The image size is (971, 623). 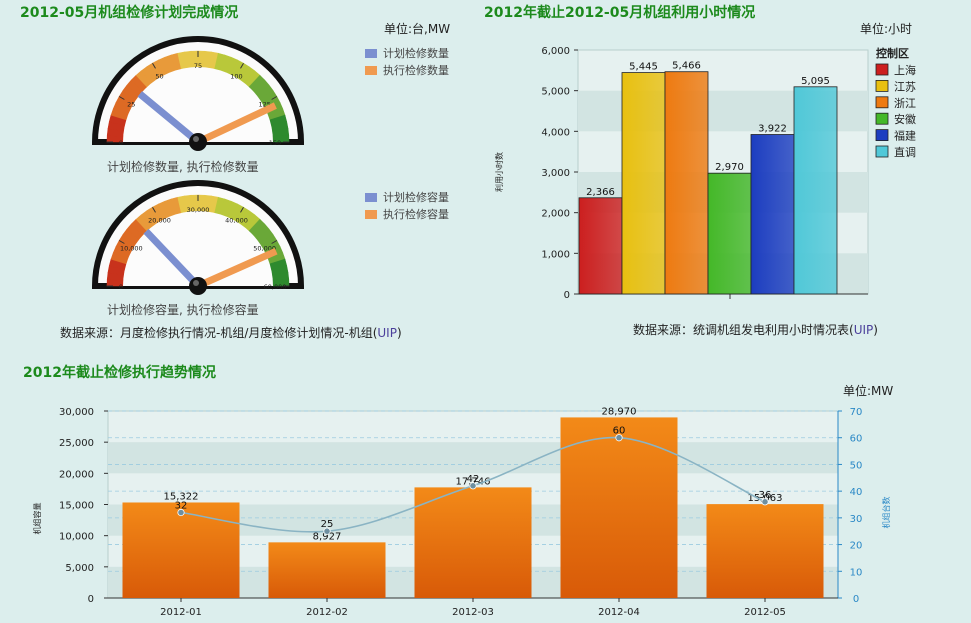 I want to click on y-tick-label: 15,000, so click(x=76, y=506).